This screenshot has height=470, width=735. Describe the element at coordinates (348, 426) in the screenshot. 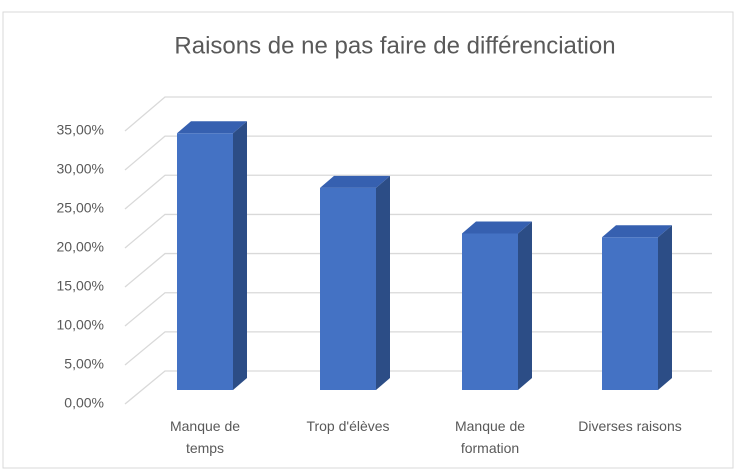

I see `x-tick-label: Trop d'élèves` at that location.